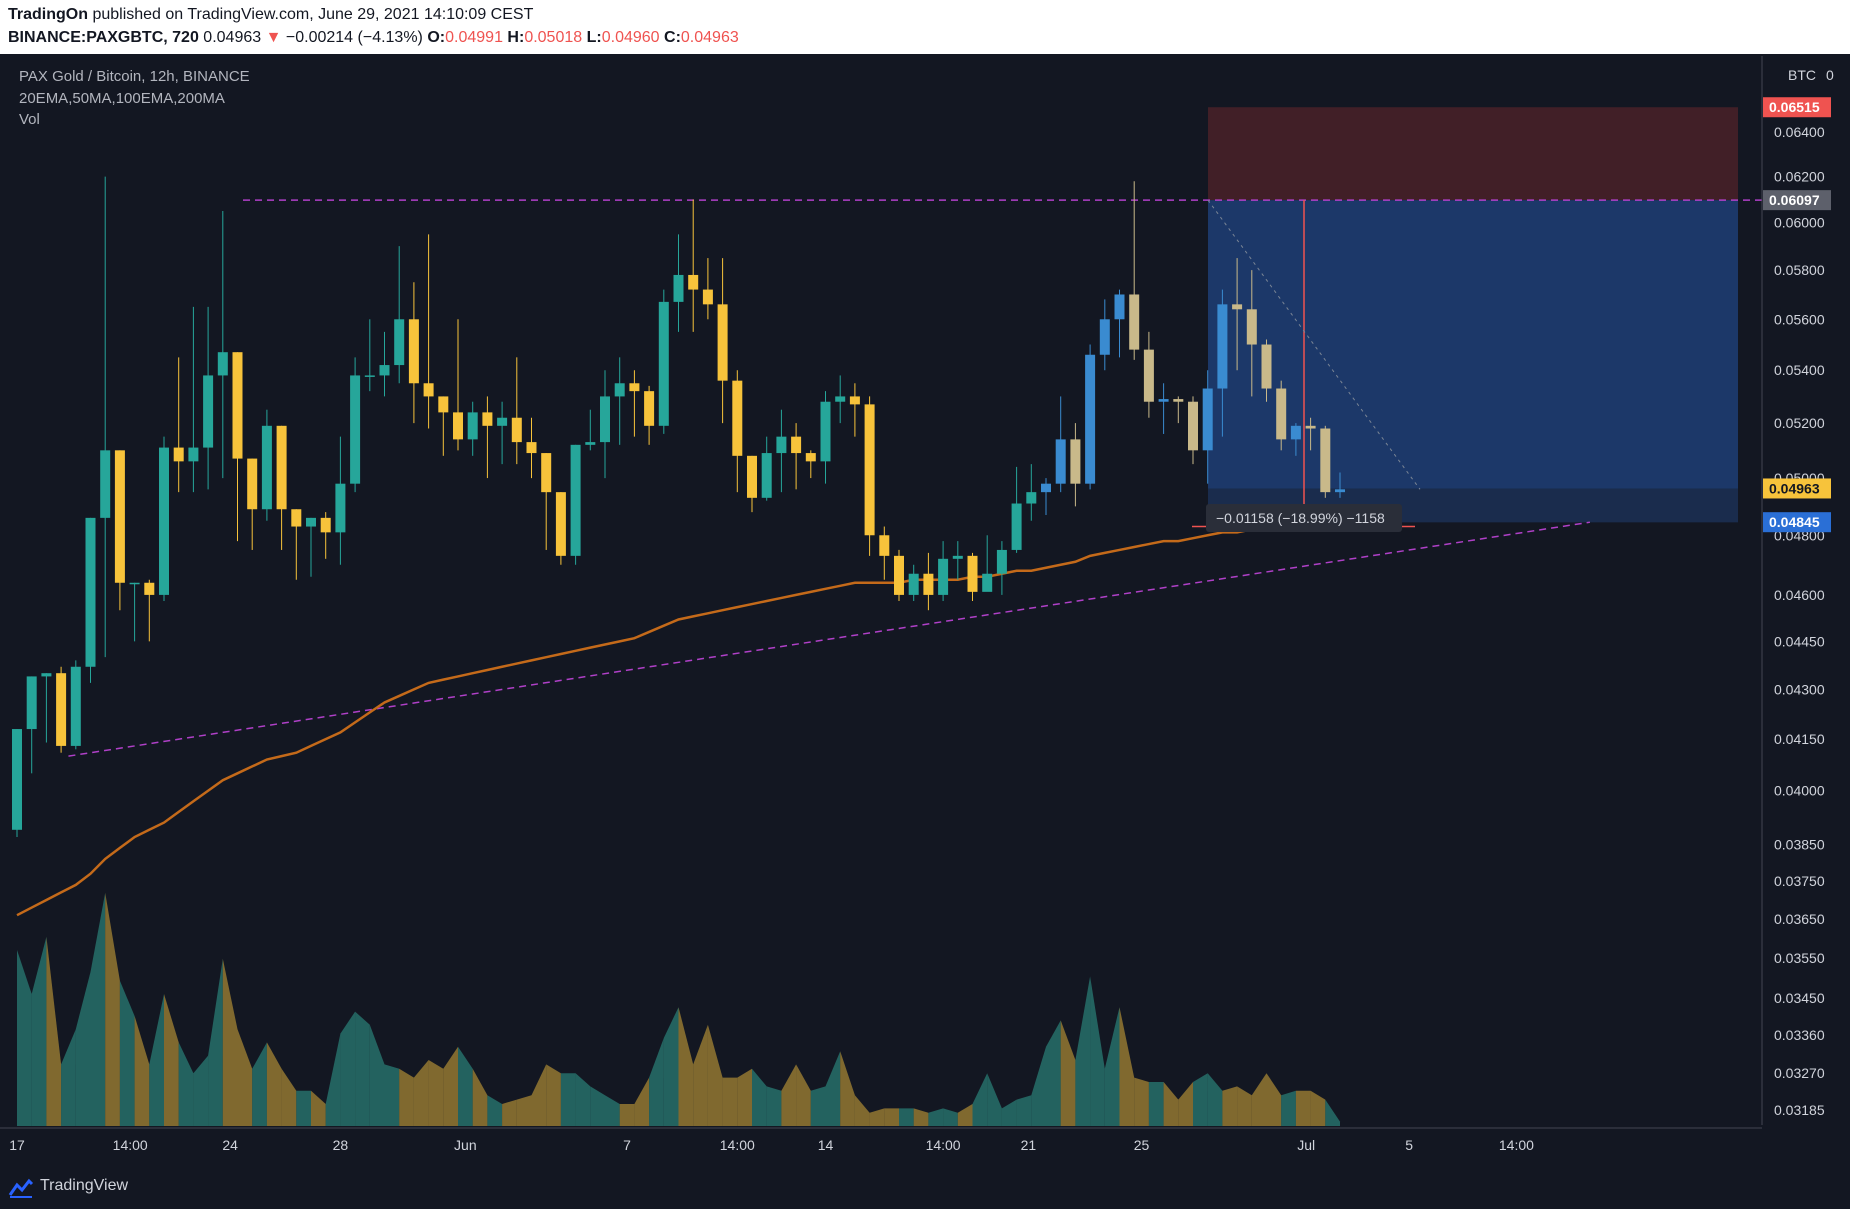 This screenshot has width=1850, height=1209. I want to click on target-price-badge-background, so click(1797, 522).